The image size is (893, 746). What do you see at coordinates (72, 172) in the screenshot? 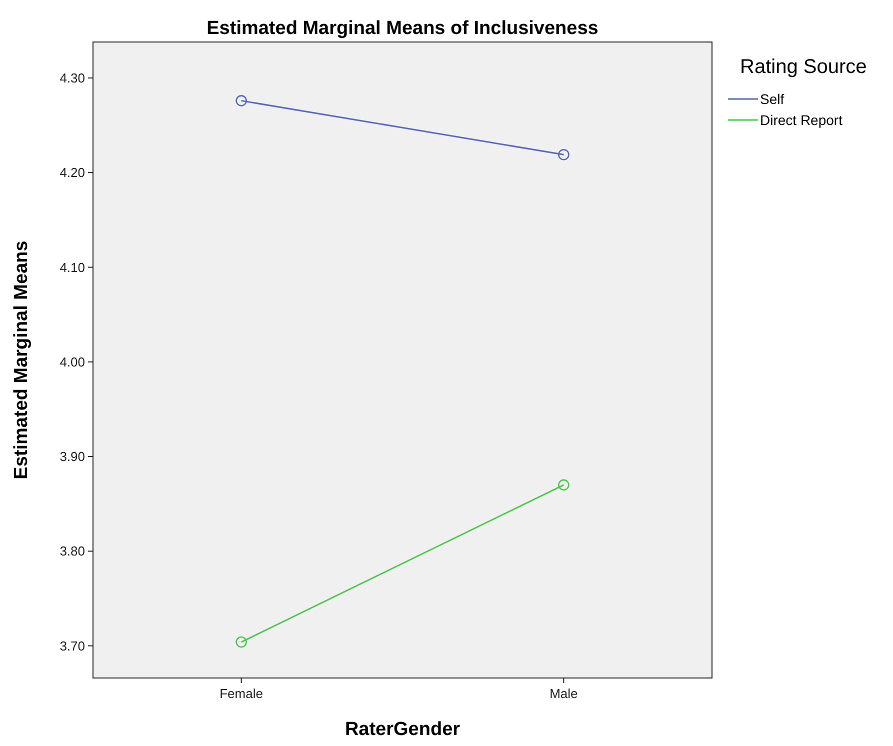
I see `y-tick-label: 4.20` at bounding box center [72, 172].